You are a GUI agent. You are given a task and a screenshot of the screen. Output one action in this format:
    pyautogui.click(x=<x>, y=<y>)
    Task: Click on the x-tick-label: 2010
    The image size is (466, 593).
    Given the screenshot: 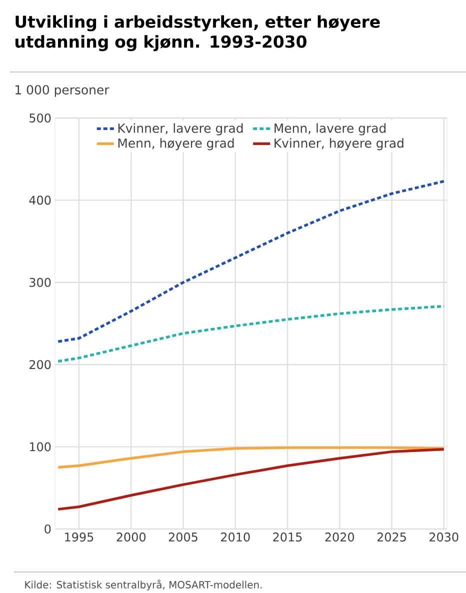 What is the action you would take?
    pyautogui.click(x=235, y=537)
    